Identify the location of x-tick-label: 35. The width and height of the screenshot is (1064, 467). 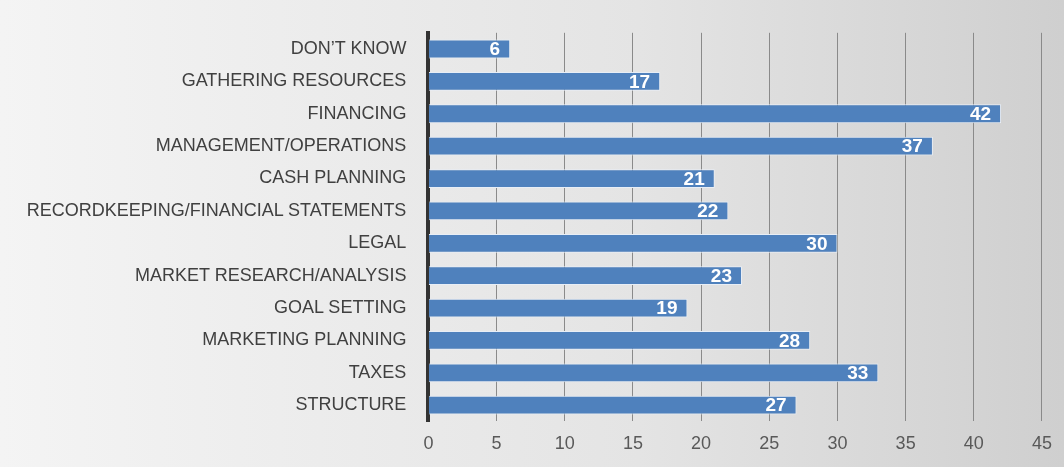
(905, 443).